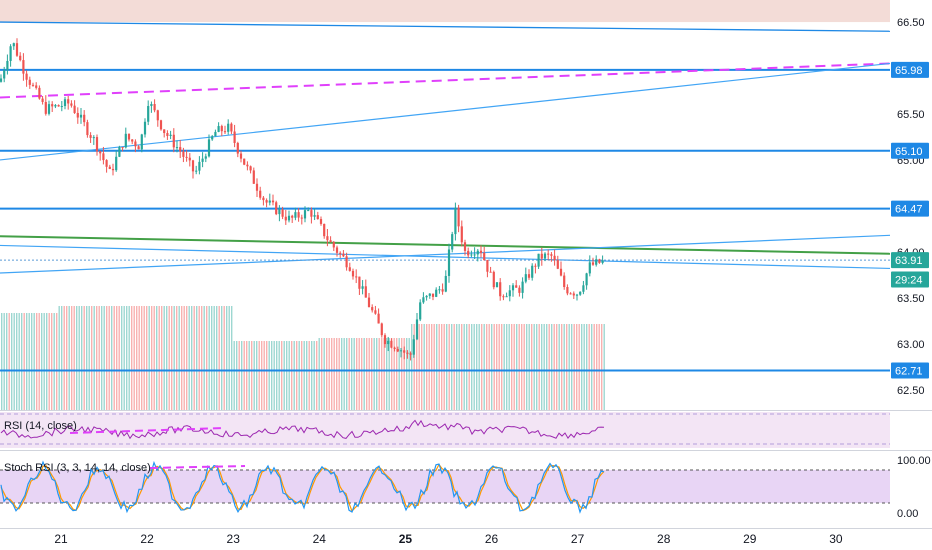  I want to click on lower-rising-trend-line, so click(445, 254).